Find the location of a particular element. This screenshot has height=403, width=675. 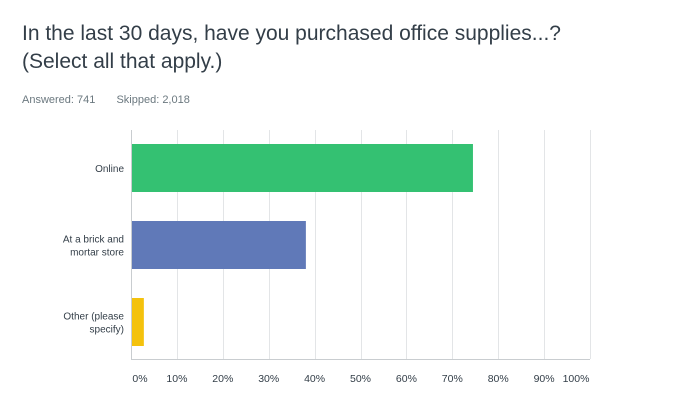

category-label: mortar store is located at coordinates (97, 253).